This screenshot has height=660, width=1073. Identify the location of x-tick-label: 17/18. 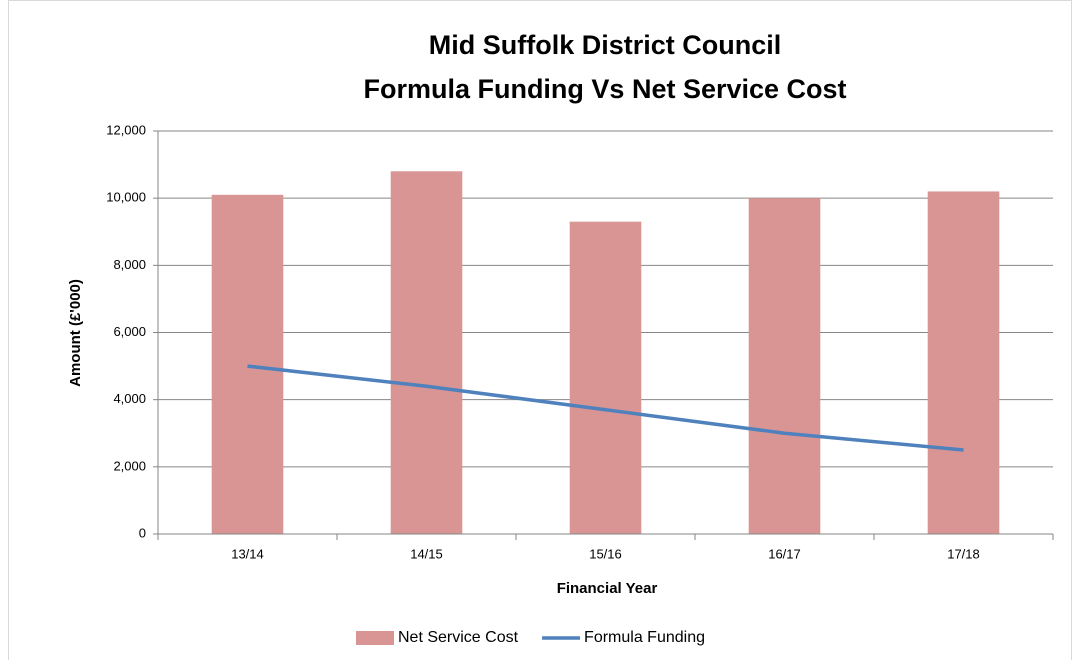
(963, 553).